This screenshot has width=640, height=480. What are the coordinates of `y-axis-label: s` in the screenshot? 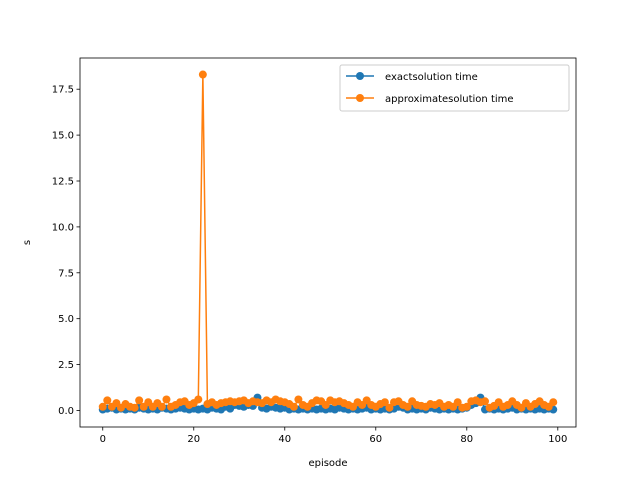 It's located at (27, 242).